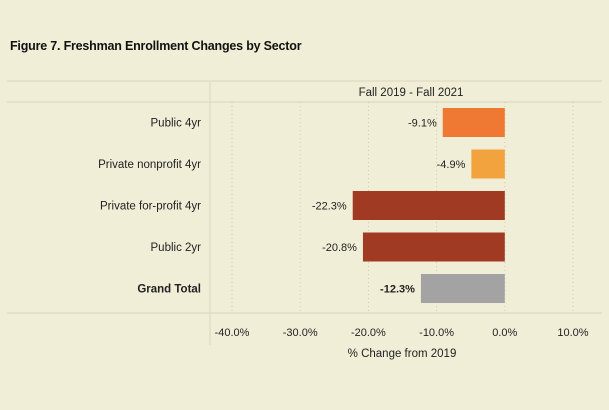 The height and width of the screenshot is (410, 609). Describe the element at coordinates (368, 333) in the screenshot. I see `x-tick-label: -20.0%` at that location.